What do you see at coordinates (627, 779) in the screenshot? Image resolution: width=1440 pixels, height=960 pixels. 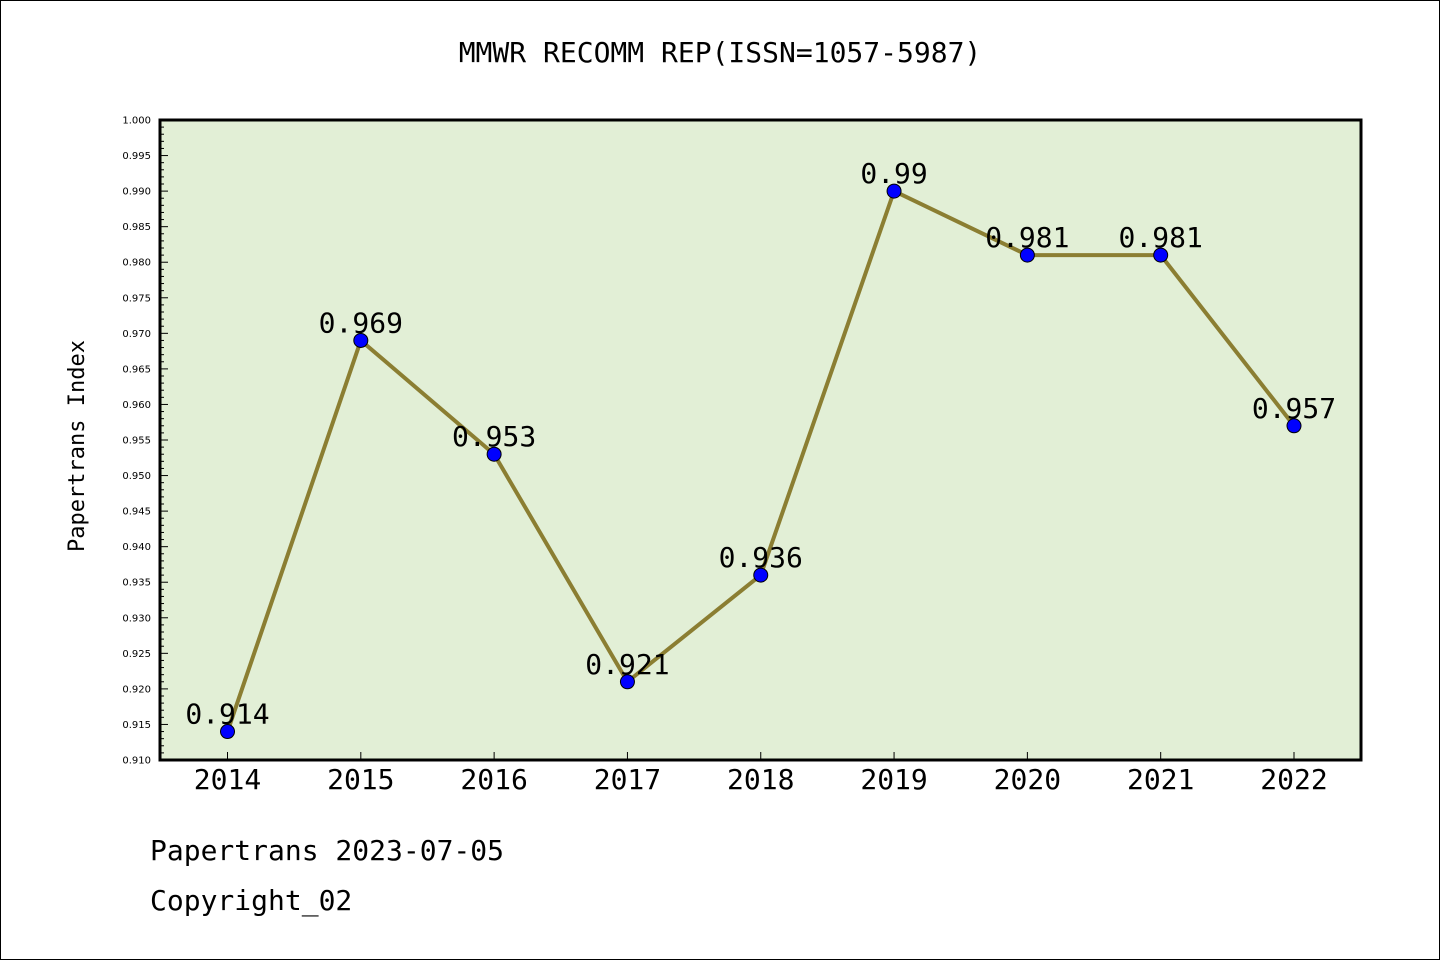 I see `x-tick-label: 2017` at bounding box center [627, 779].